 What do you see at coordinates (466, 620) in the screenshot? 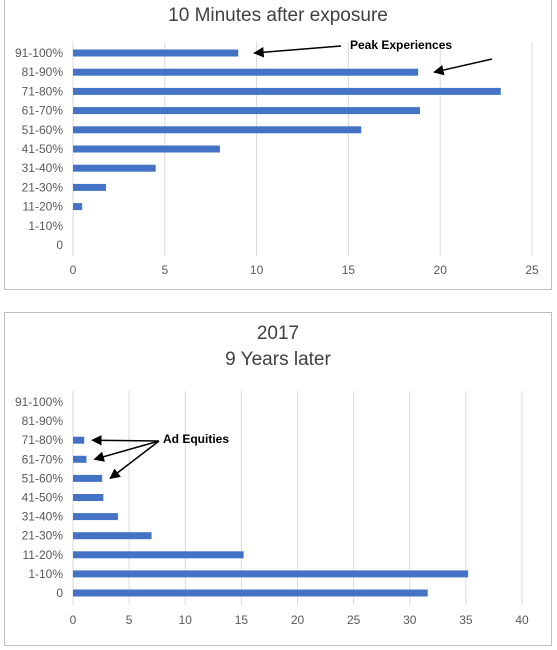
I see `x-tick-label: 35` at bounding box center [466, 620].